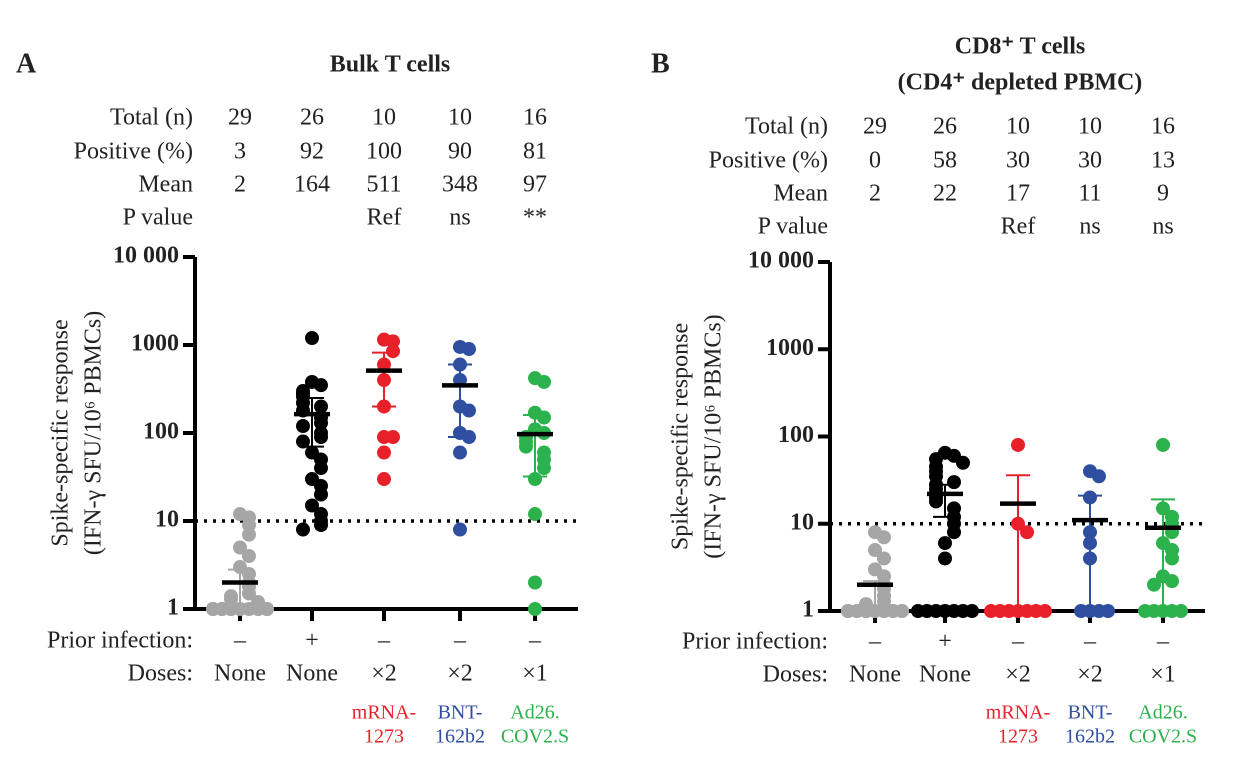 The image size is (1236, 780). What do you see at coordinates (240, 185) in the screenshot?
I see `header-value: 2` at bounding box center [240, 185].